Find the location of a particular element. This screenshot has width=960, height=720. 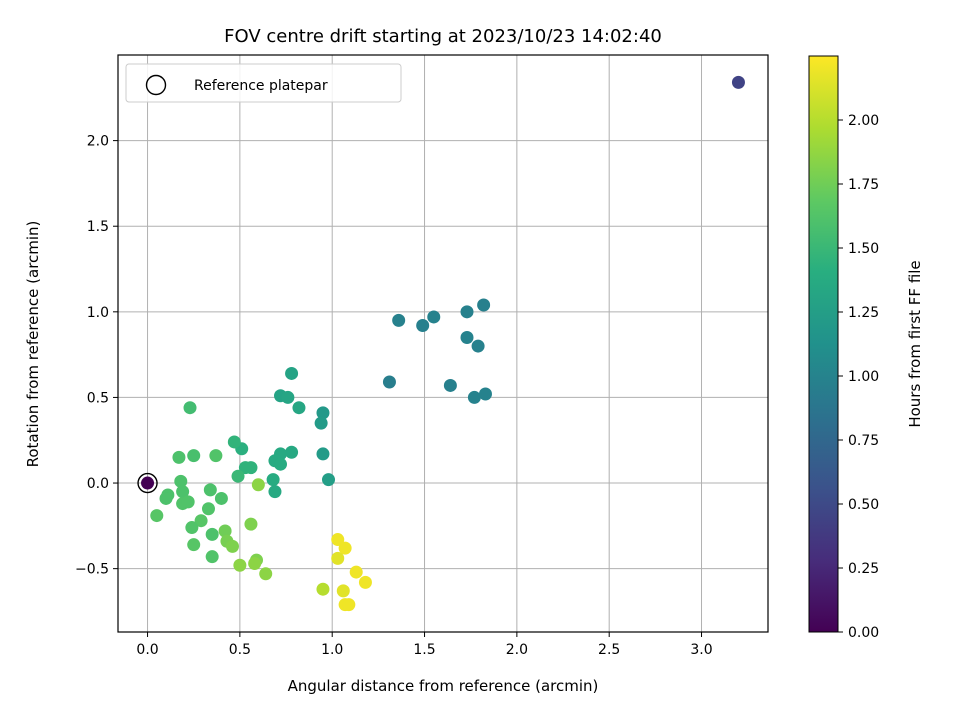

x-axis-ticks: 0.0 0.5 1.0 1.5 2.0 2.5 3.0 is located at coordinates (424, 645).